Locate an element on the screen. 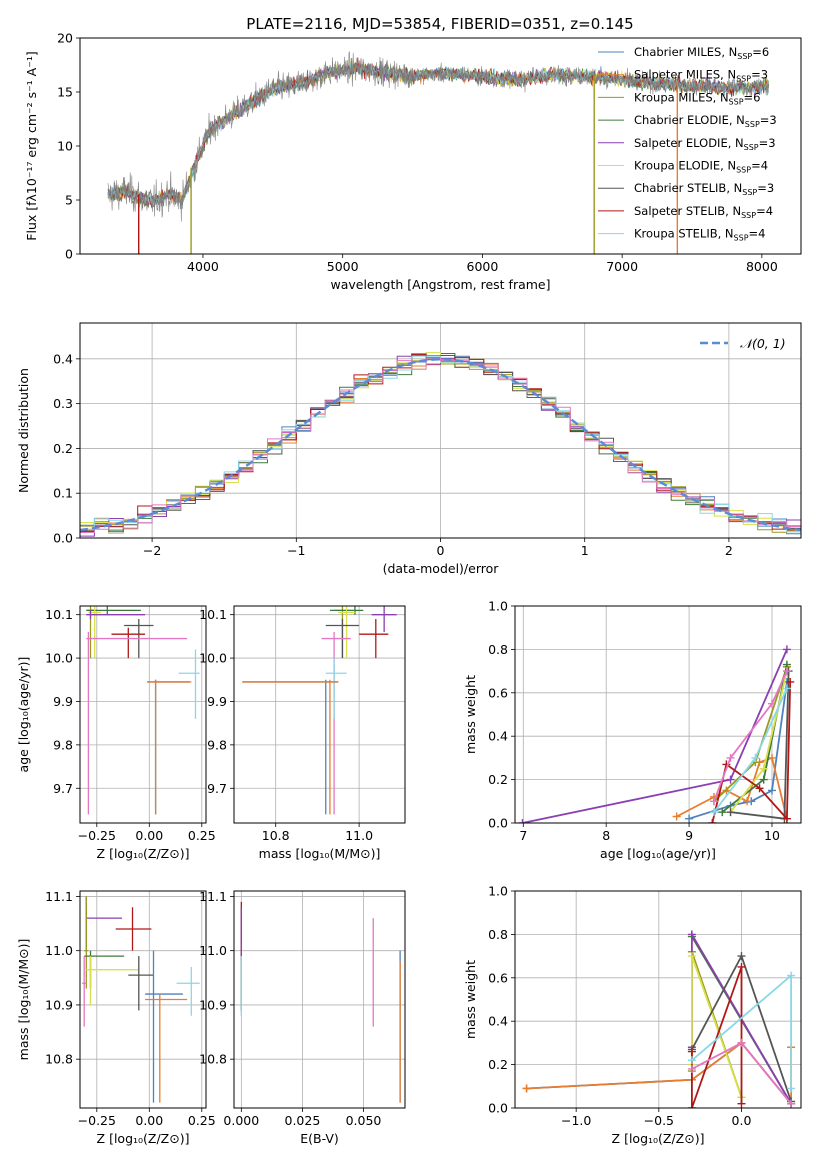 The height and width of the screenshot is (1170, 819). y-tick-label: 0.6 is located at coordinates (498, 977).